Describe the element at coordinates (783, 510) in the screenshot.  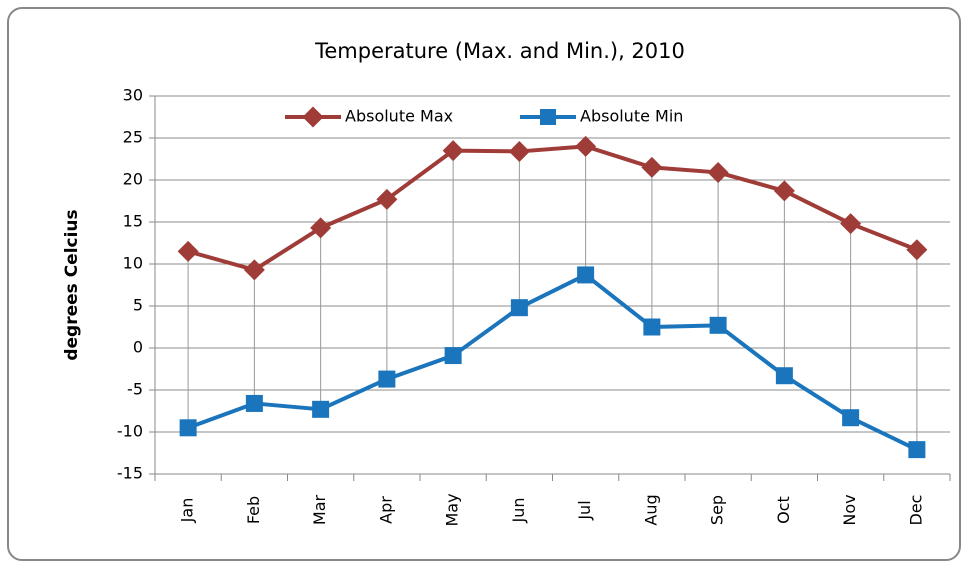
I see `x-tick-label: Oct` at that location.